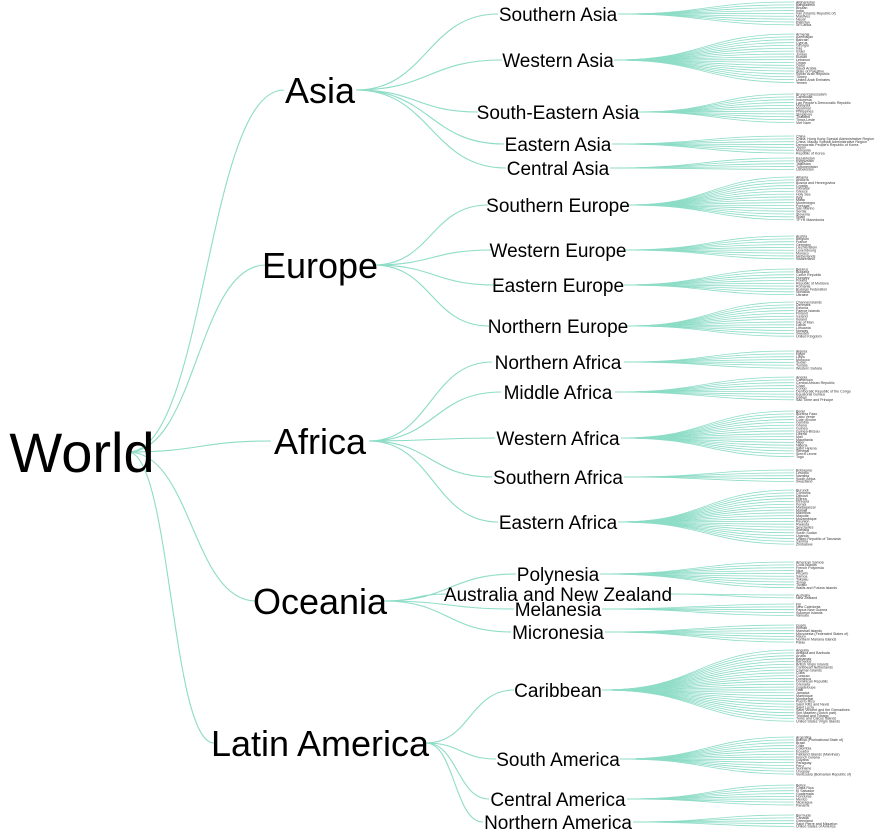  I want to click on country-label: Greenland, so click(804, 821).